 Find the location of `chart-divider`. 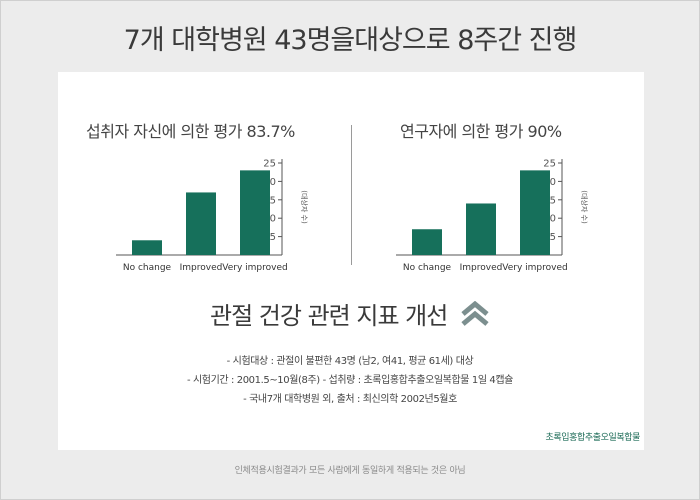

chart-divider is located at coordinates (351, 195).